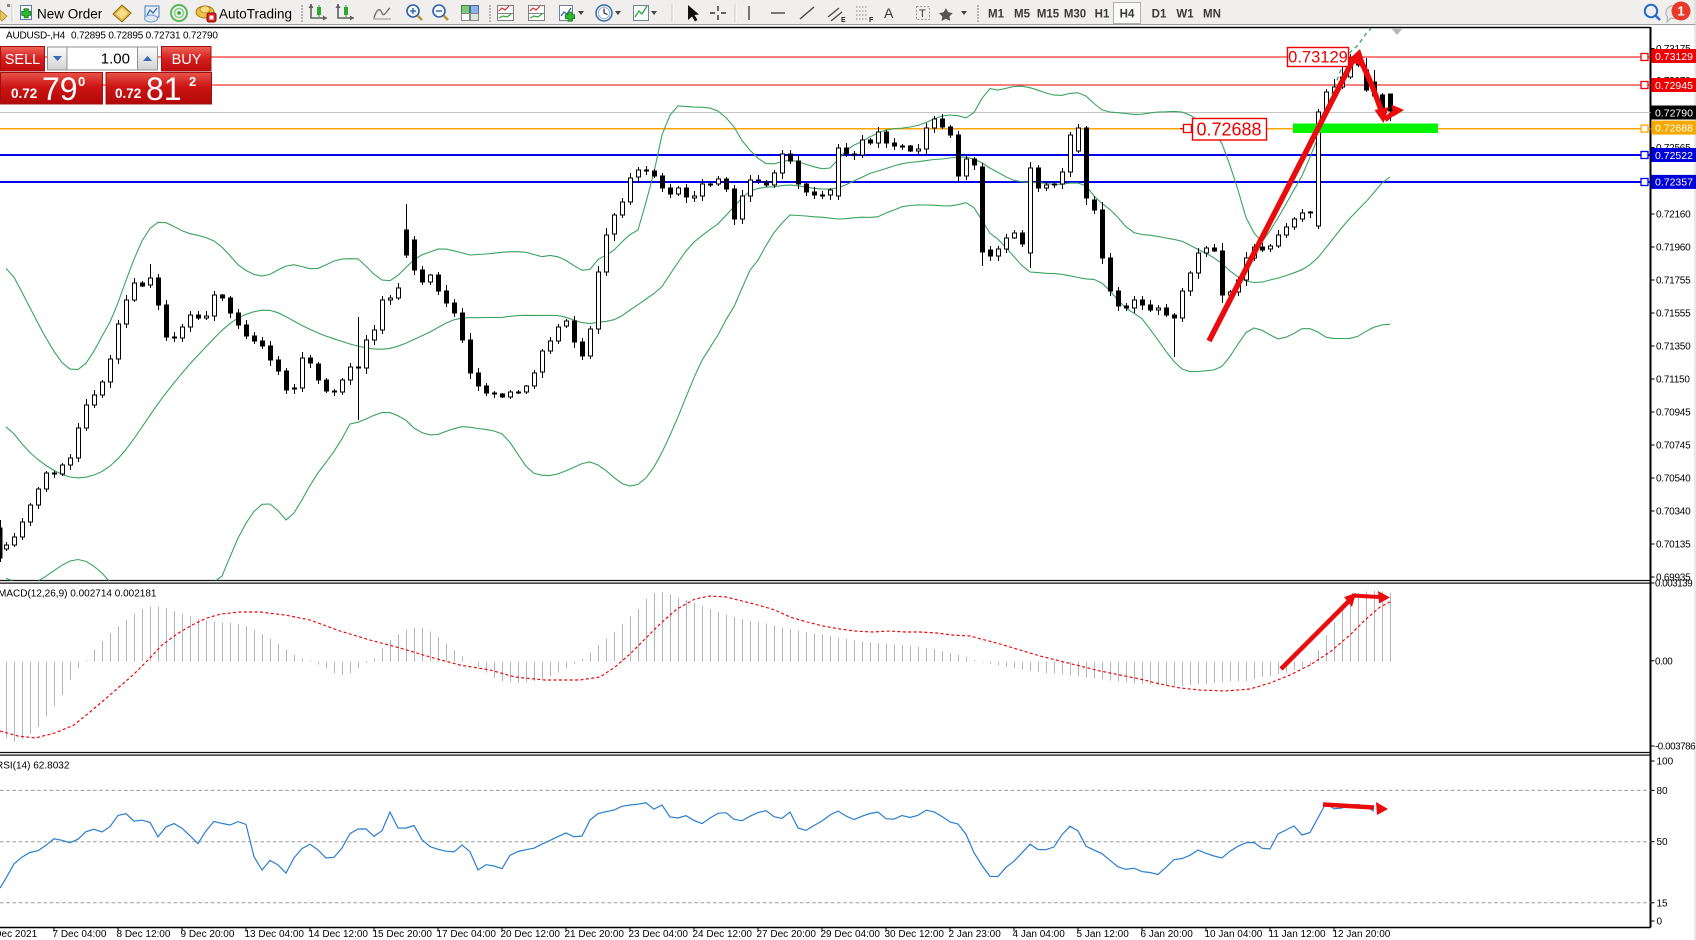 This screenshot has height=940, width=1696. What do you see at coordinates (187, 60) in the screenshot?
I see `svg-text: BUY` at bounding box center [187, 60].